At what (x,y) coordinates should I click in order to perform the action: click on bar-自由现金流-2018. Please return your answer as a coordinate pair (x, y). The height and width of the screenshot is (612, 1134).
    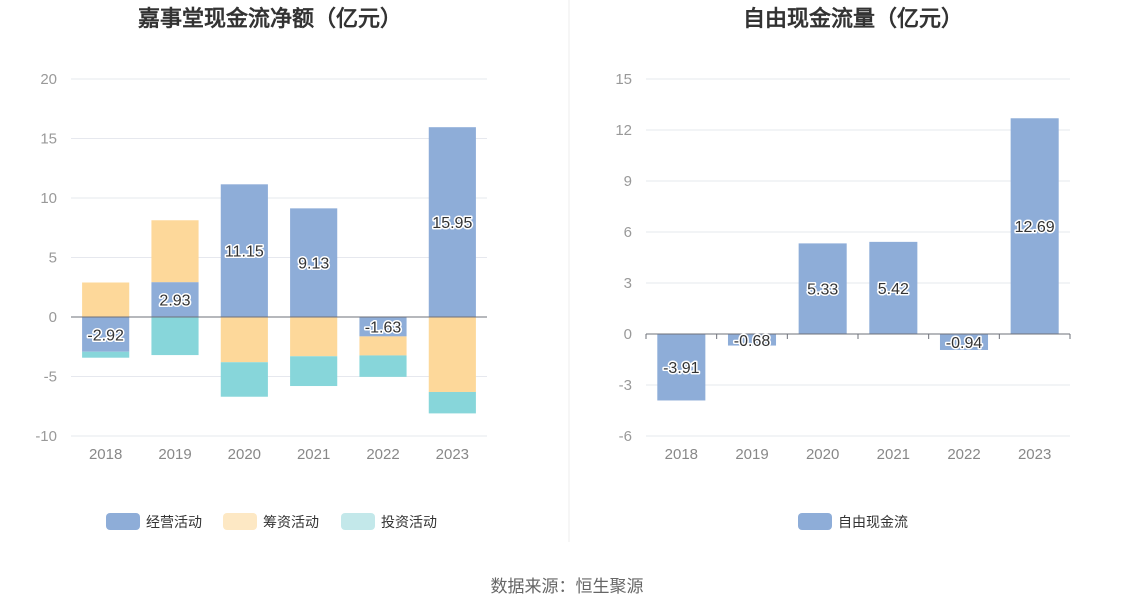
    Looking at the image, I should click on (681, 367).